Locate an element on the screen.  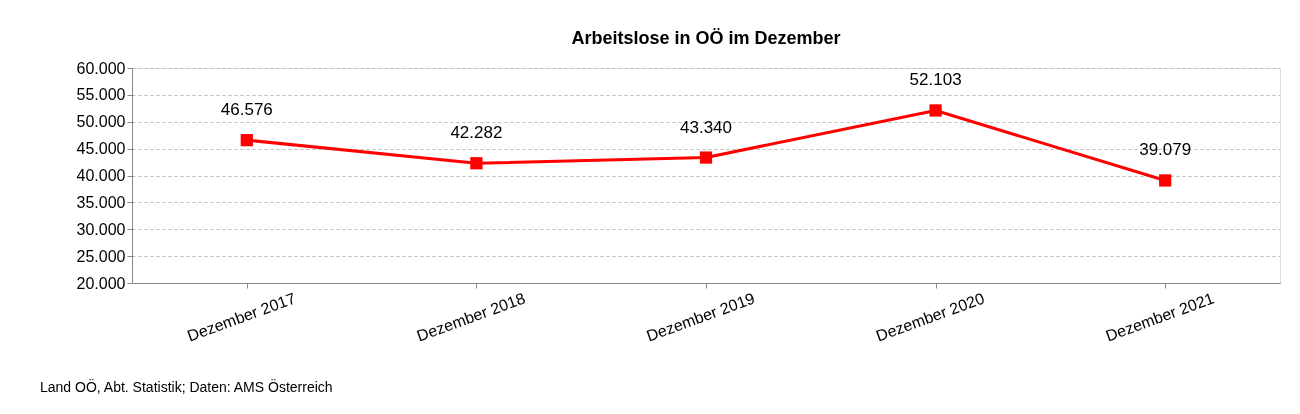
y-tick-label: 20.000 is located at coordinates (101, 283).